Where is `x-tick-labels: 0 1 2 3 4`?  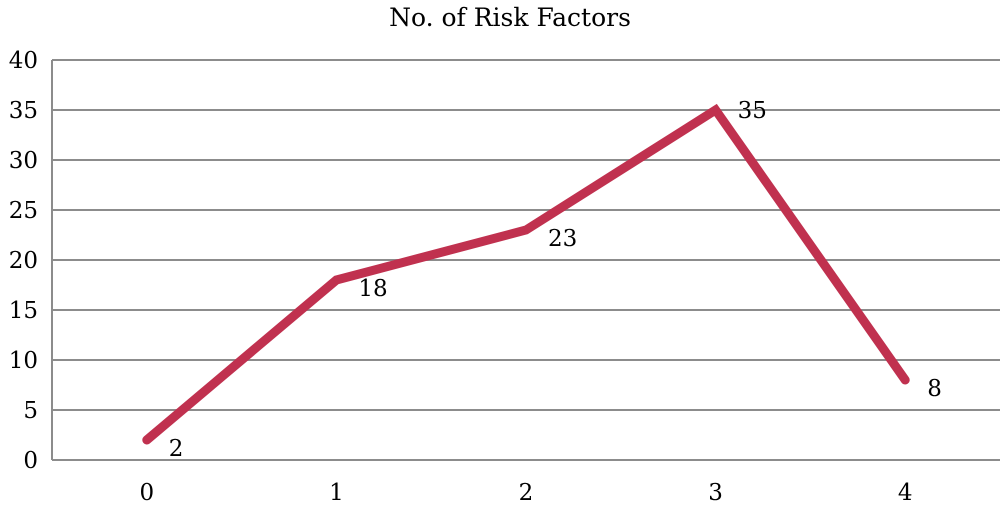
x-tick-labels: 0 1 2 3 4 is located at coordinates (525, 493).